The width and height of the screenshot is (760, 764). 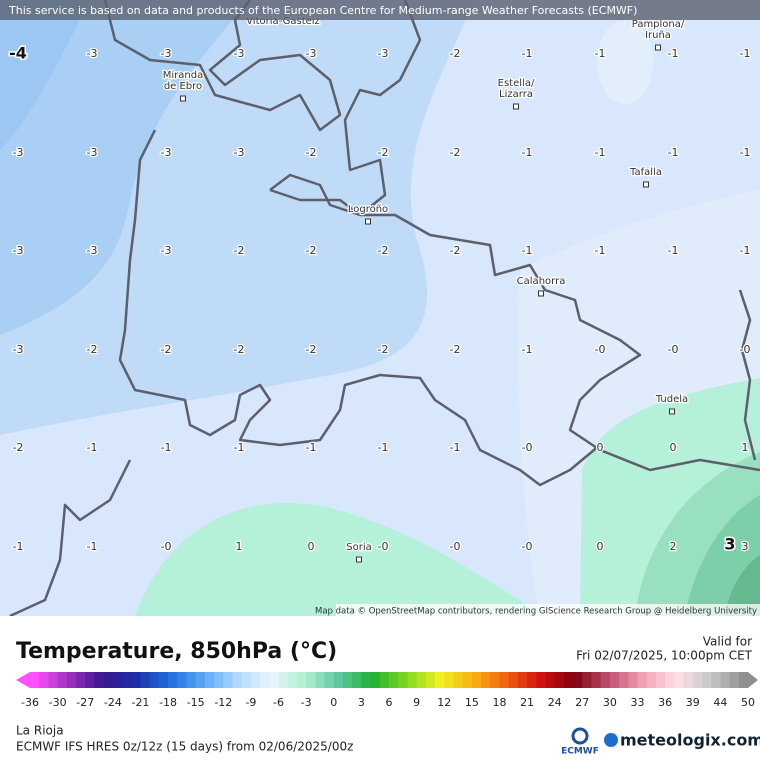 What do you see at coordinates (30, 702) in the screenshot?
I see `colorbar-tick: -36` at bounding box center [30, 702].